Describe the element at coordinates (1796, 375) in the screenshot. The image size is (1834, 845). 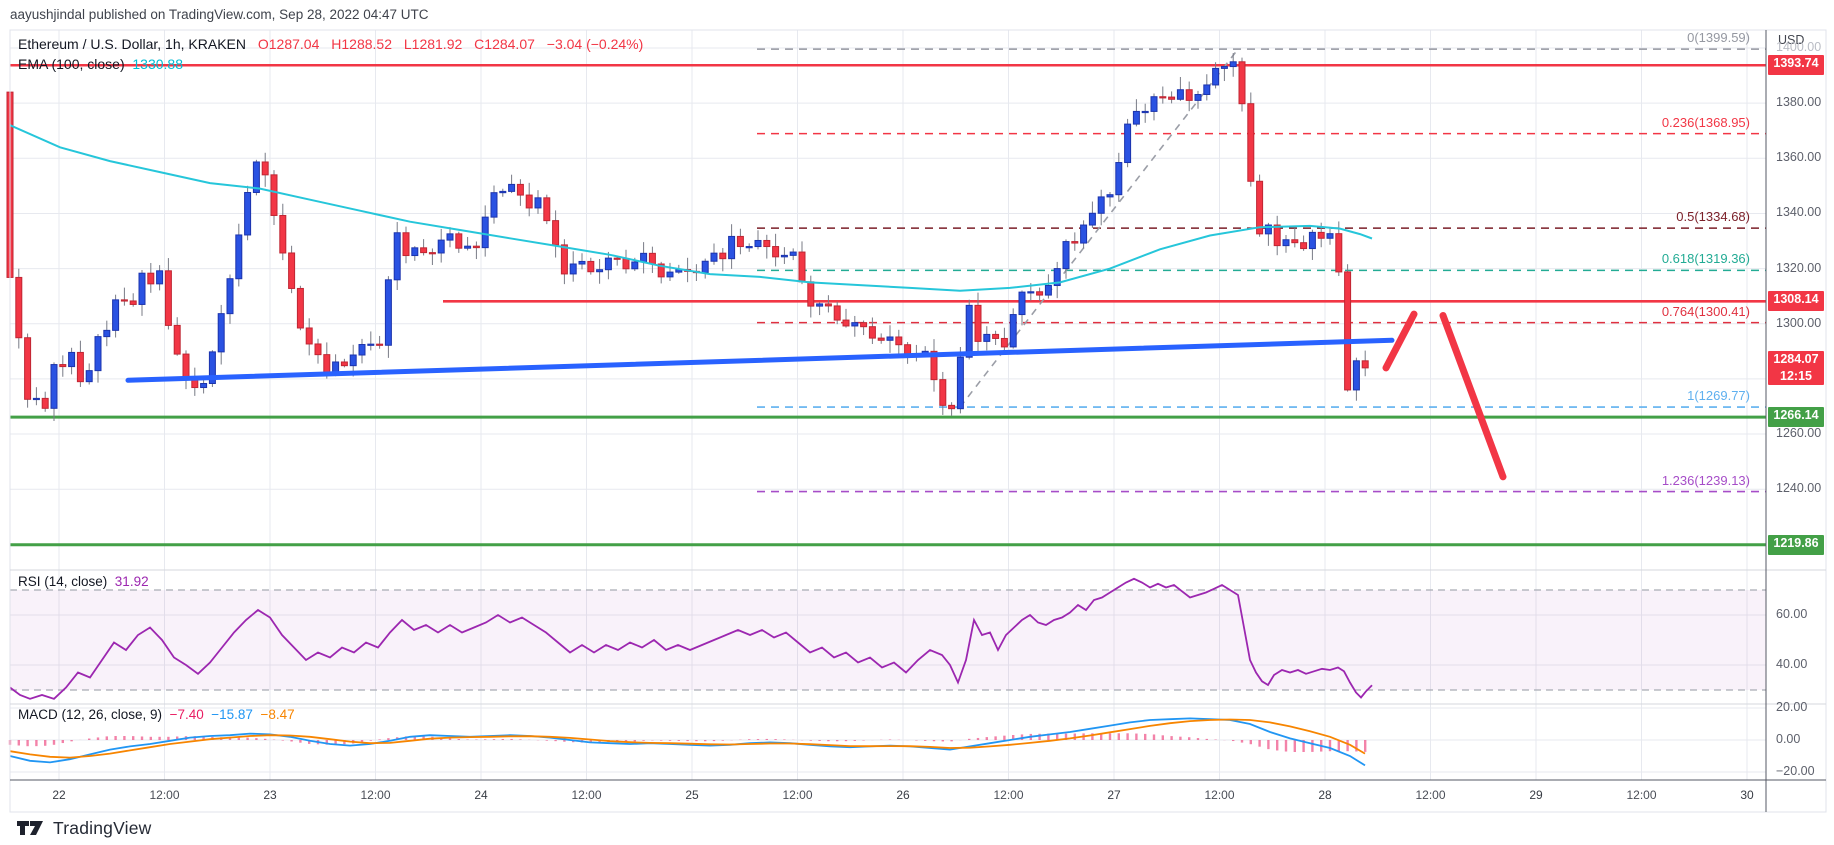
I see `bar-countdown: 12:15` at that location.